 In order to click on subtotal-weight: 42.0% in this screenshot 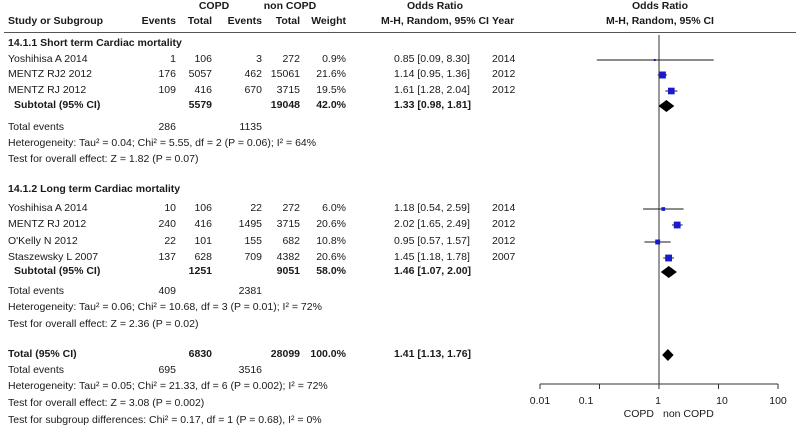, I will do `click(331, 105)`.